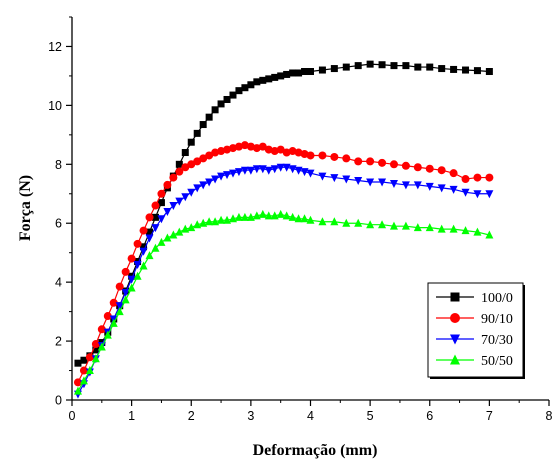 The height and width of the screenshot is (460, 555). What do you see at coordinates (497, 340) in the screenshot?
I see `legend-label: 70/30` at bounding box center [497, 340].